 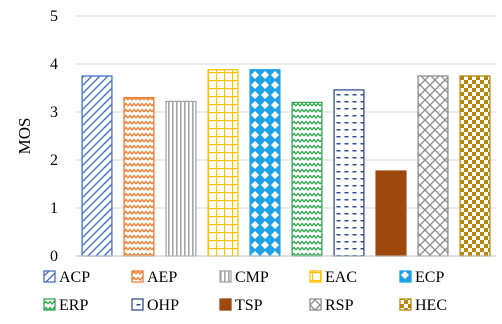 I want to click on legend-label: RSP, so click(x=339, y=305).